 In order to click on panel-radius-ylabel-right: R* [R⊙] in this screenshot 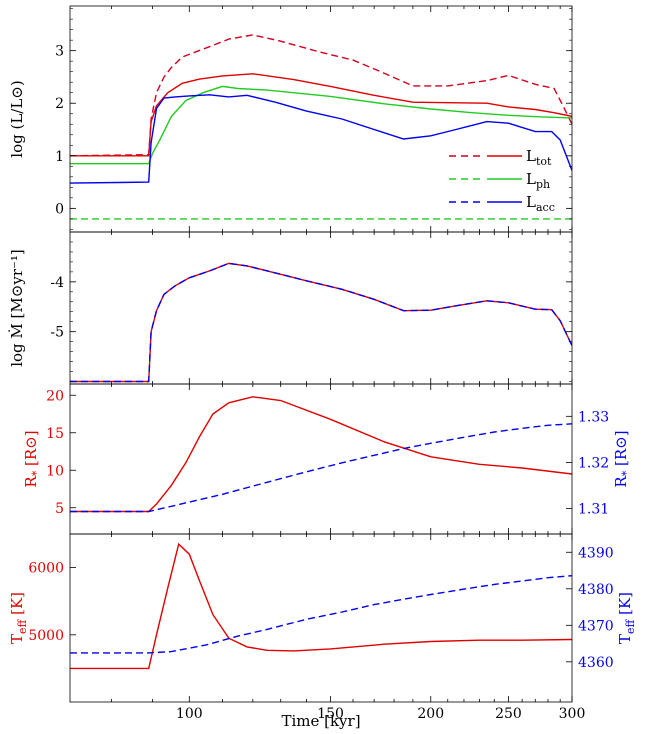, I will do `click(622, 458)`.